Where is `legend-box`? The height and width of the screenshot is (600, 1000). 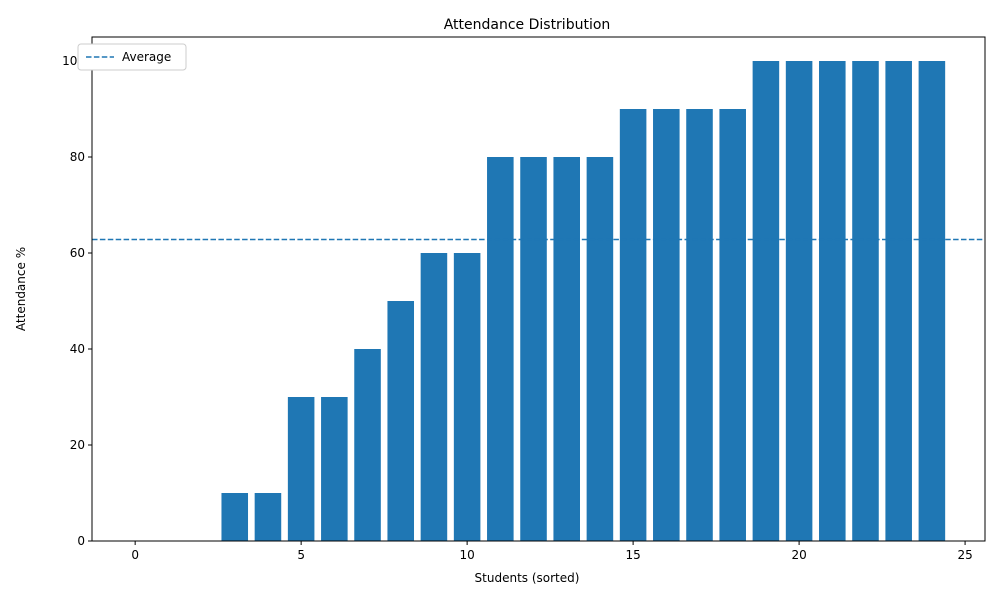 legend-box is located at coordinates (132, 57).